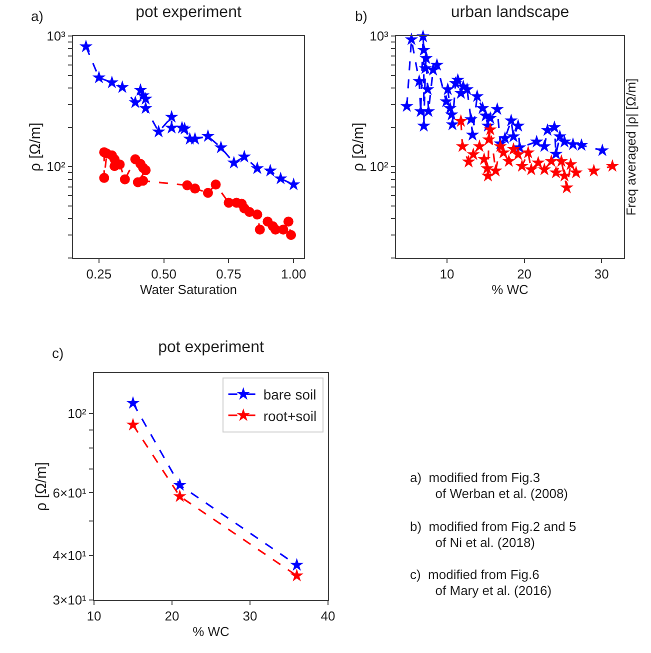 Image resolution: width=651 pixels, height=653 pixels. I want to click on x-tick-label: 0.25, so click(99, 274).